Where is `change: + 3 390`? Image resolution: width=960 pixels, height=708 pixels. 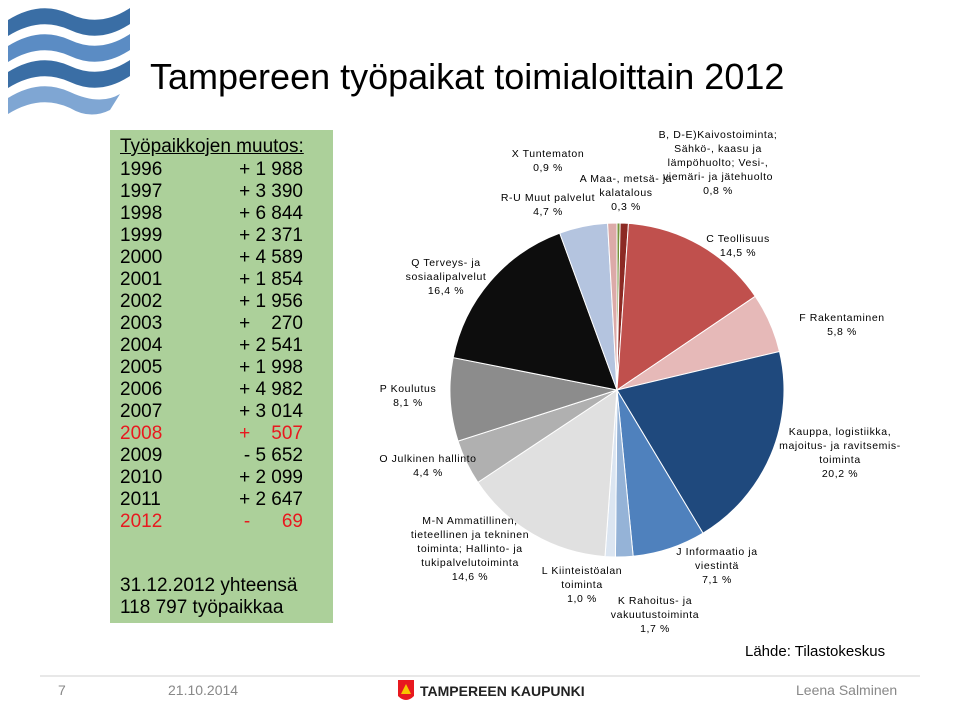 change: + 3 390 is located at coordinates (271, 191).